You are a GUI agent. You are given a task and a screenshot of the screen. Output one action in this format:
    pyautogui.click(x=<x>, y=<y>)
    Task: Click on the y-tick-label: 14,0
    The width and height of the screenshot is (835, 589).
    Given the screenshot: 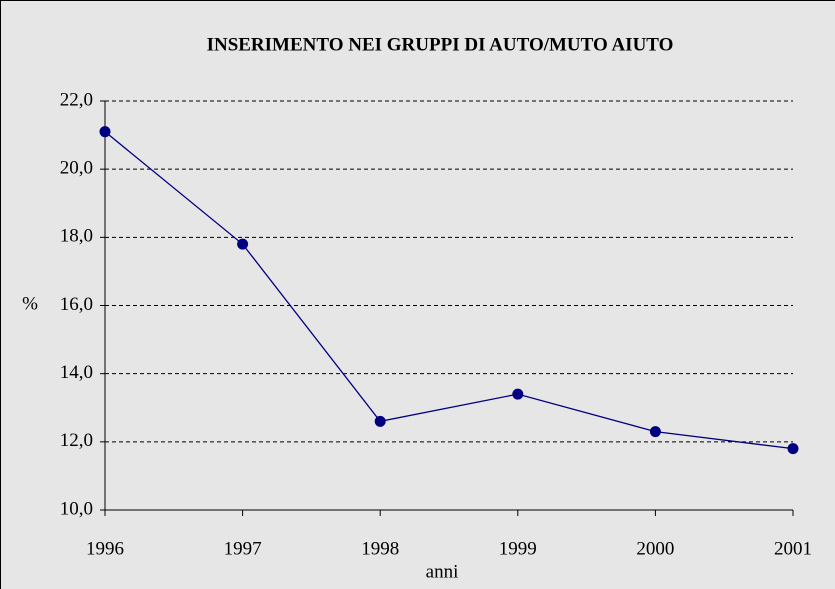 What is the action you would take?
    pyautogui.click(x=76, y=372)
    